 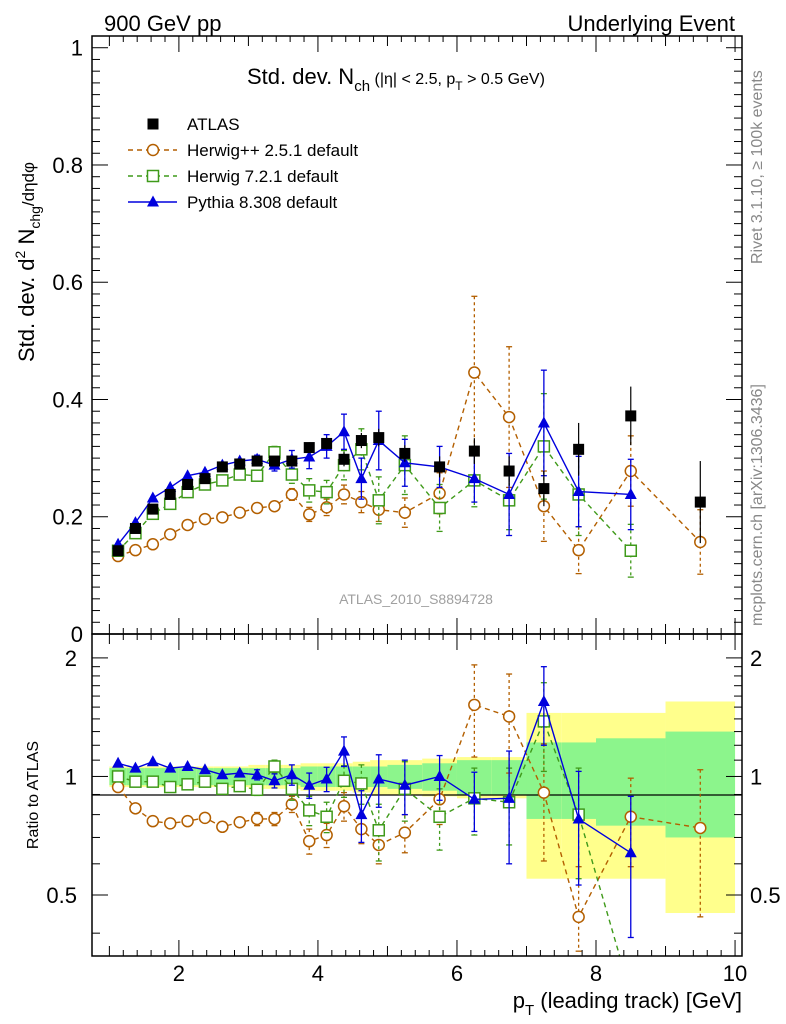 I want to click on legend-entry-atlas: ATLAS, so click(x=193, y=124).